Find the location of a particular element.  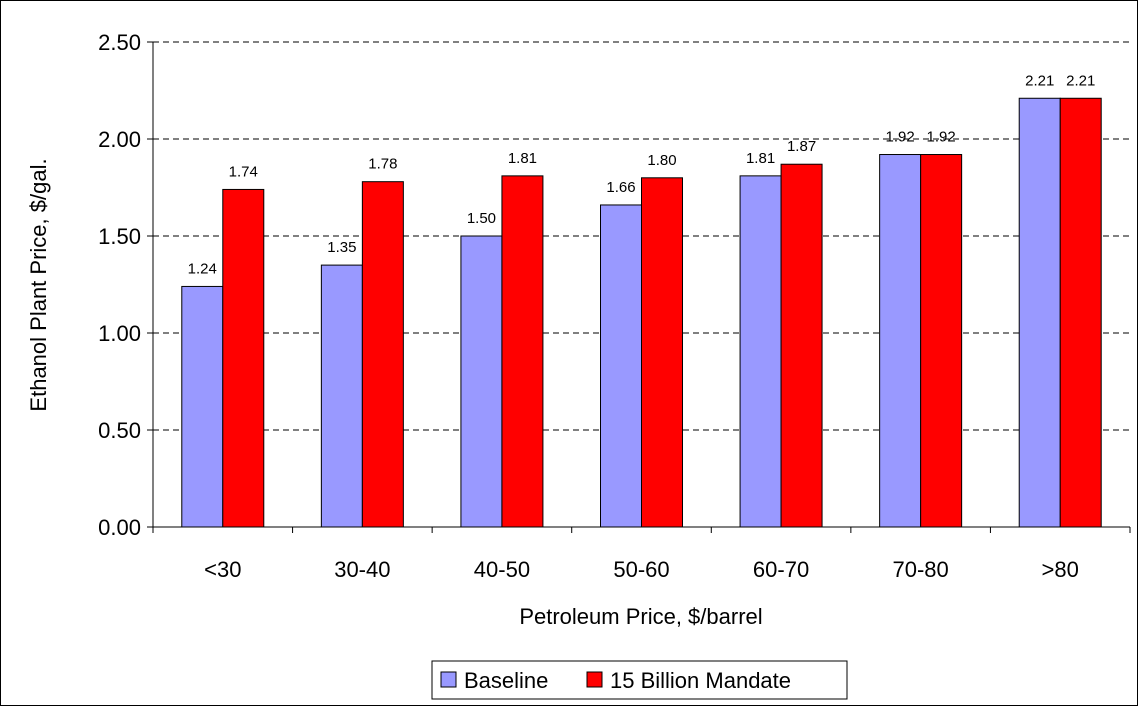

data-label: 1.80 is located at coordinates (661, 160).